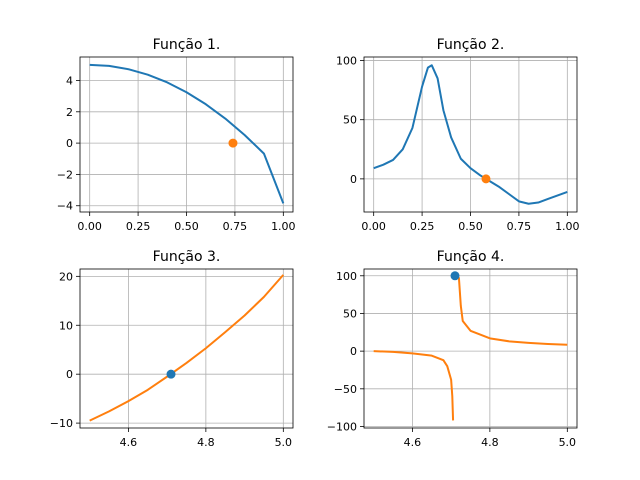 The width and height of the screenshot is (640, 480). I want to click on y-tick-label: 10, so click(66, 325).